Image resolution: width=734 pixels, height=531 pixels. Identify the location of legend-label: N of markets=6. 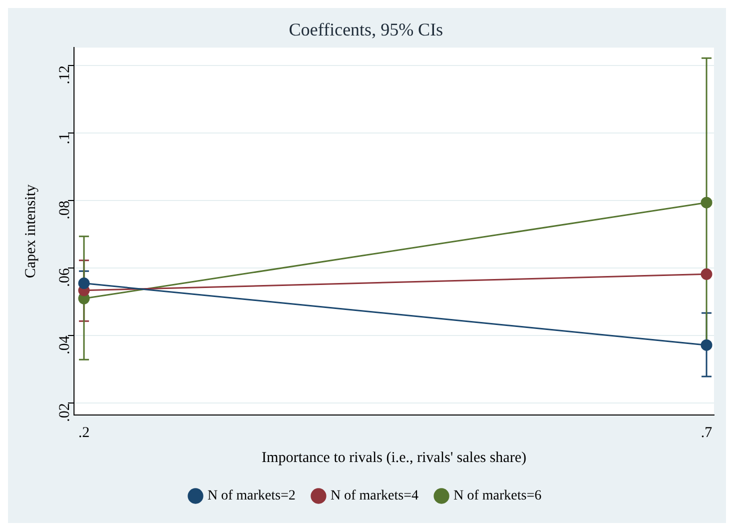
(497, 496).